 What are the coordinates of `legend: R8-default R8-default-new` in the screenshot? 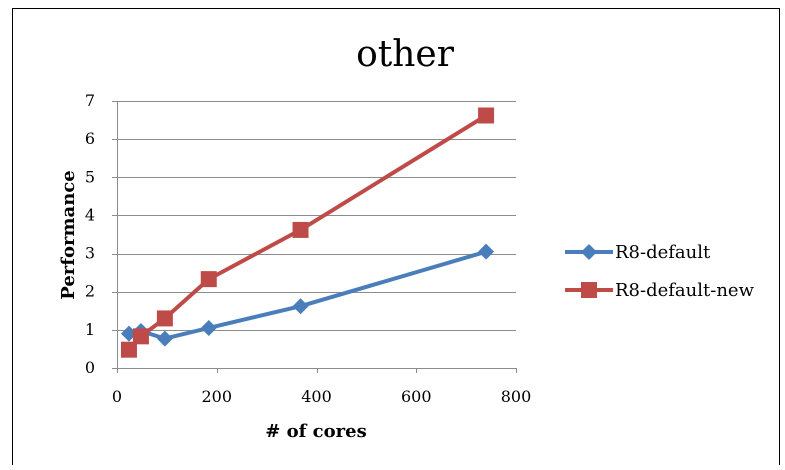 It's located at (660, 271).